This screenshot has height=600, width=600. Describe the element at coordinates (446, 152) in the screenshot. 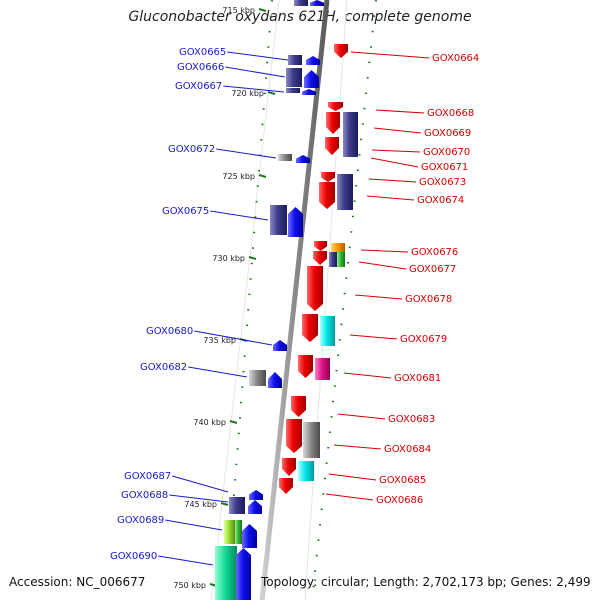

I see `gene-label-reverse: GOX0670` at that location.